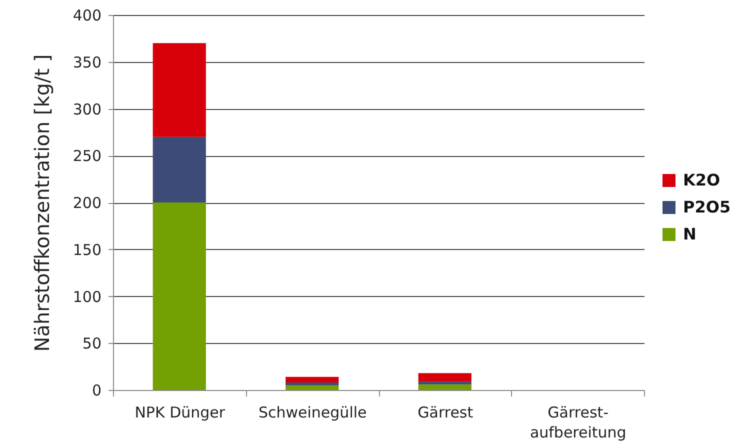  I want to click on x-tick-label: Gärrest- aufbereitung, so click(578, 423).